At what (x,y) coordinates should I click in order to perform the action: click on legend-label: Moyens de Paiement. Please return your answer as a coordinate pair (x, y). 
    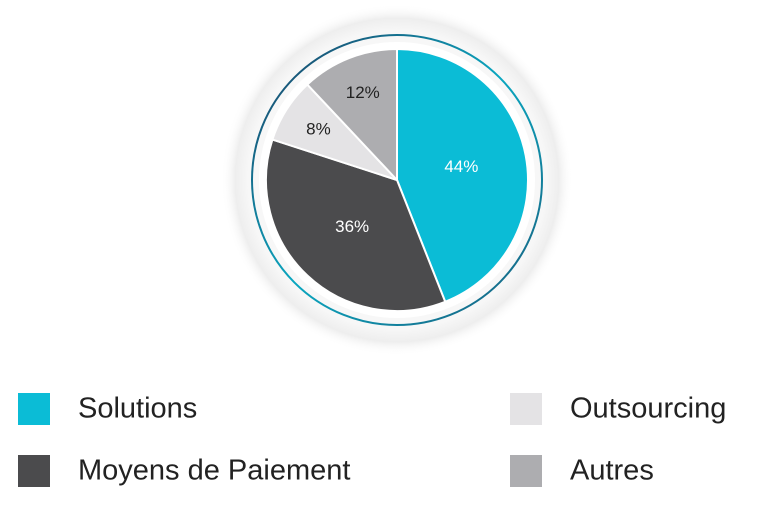
    Looking at the image, I should click on (214, 471).